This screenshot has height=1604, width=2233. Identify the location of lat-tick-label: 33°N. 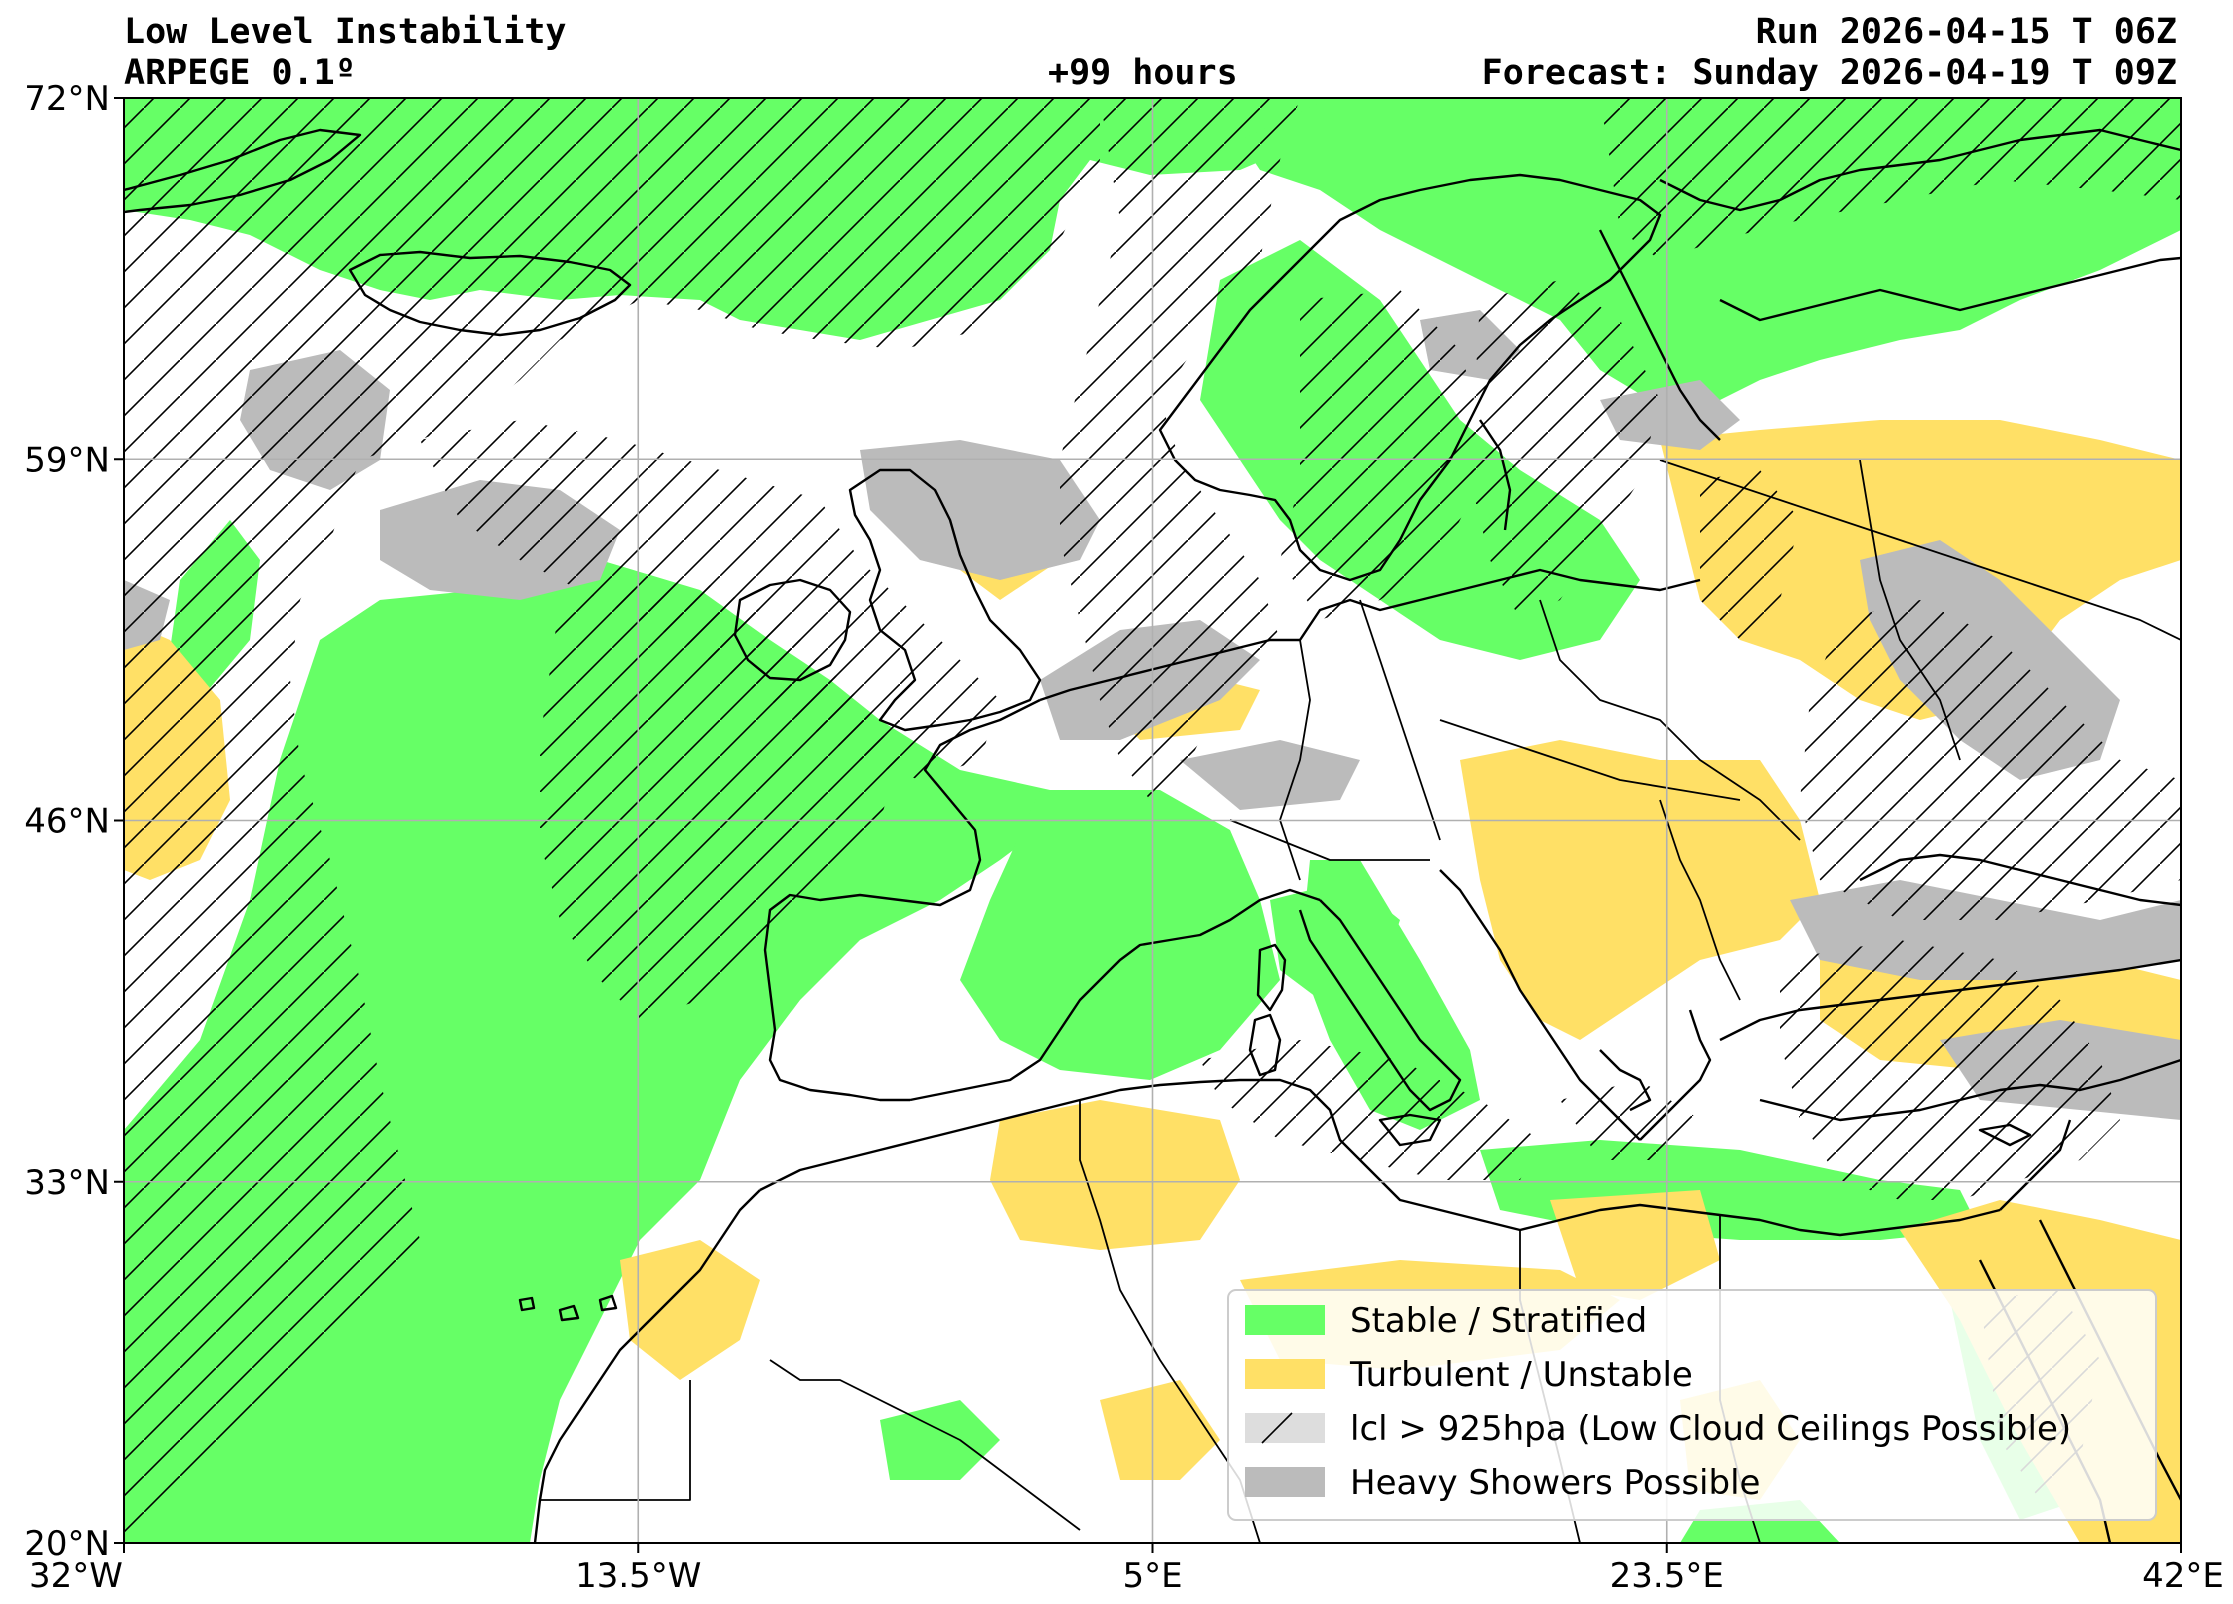
(67, 1183).